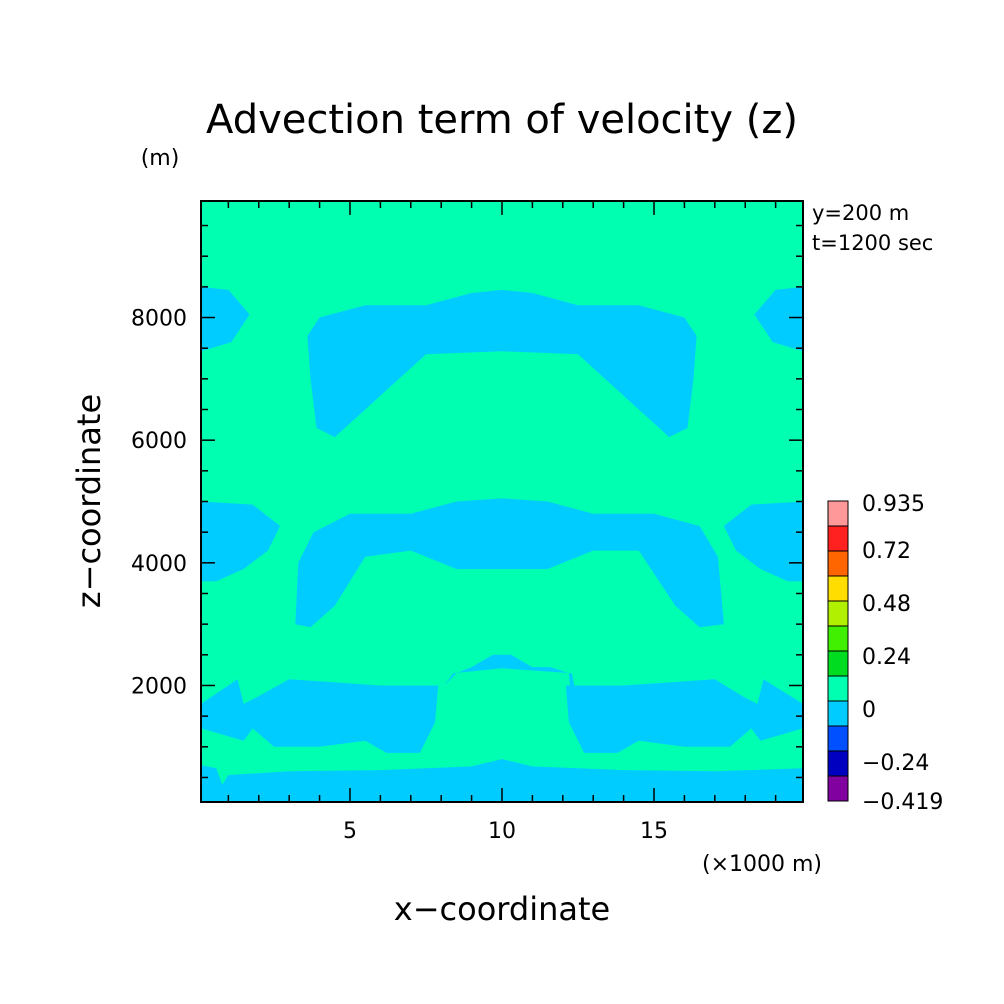 The height and width of the screenshot is (1004, 1004). Describe the element at coordinates (159, 441) in the screenshot. I see `y-tick-label: 6000` at that location.